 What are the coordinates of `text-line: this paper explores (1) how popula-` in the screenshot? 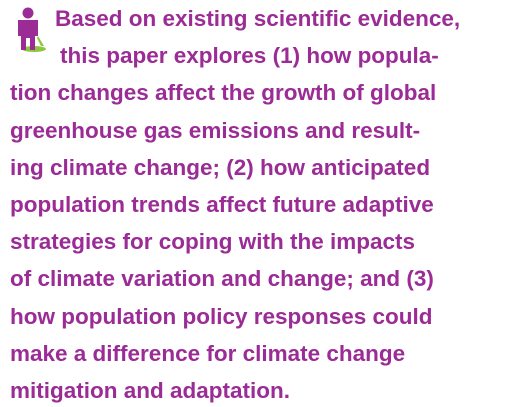 It's located at (249, 56).